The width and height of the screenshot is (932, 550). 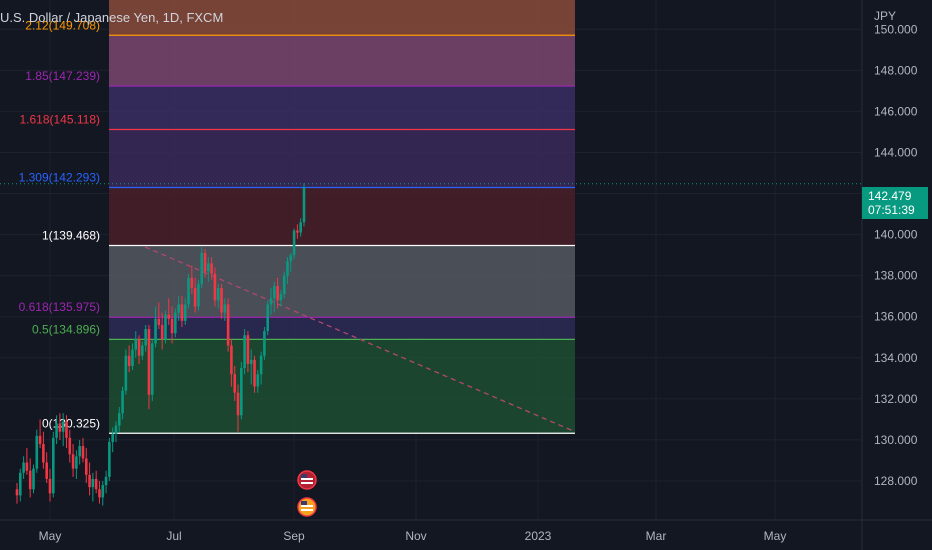 I want to click on countdown-timer: 07:51:39, so click(x=891, y=210).